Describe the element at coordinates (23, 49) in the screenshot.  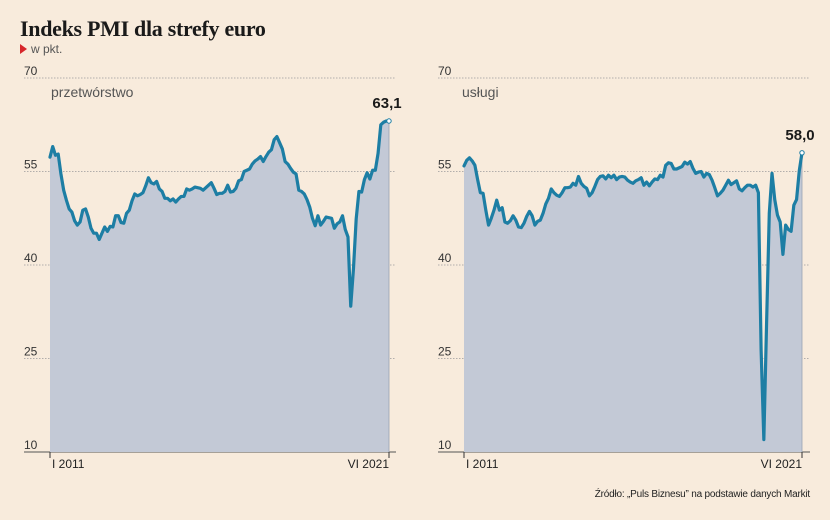
I see `red-triangle-icon` at that location.